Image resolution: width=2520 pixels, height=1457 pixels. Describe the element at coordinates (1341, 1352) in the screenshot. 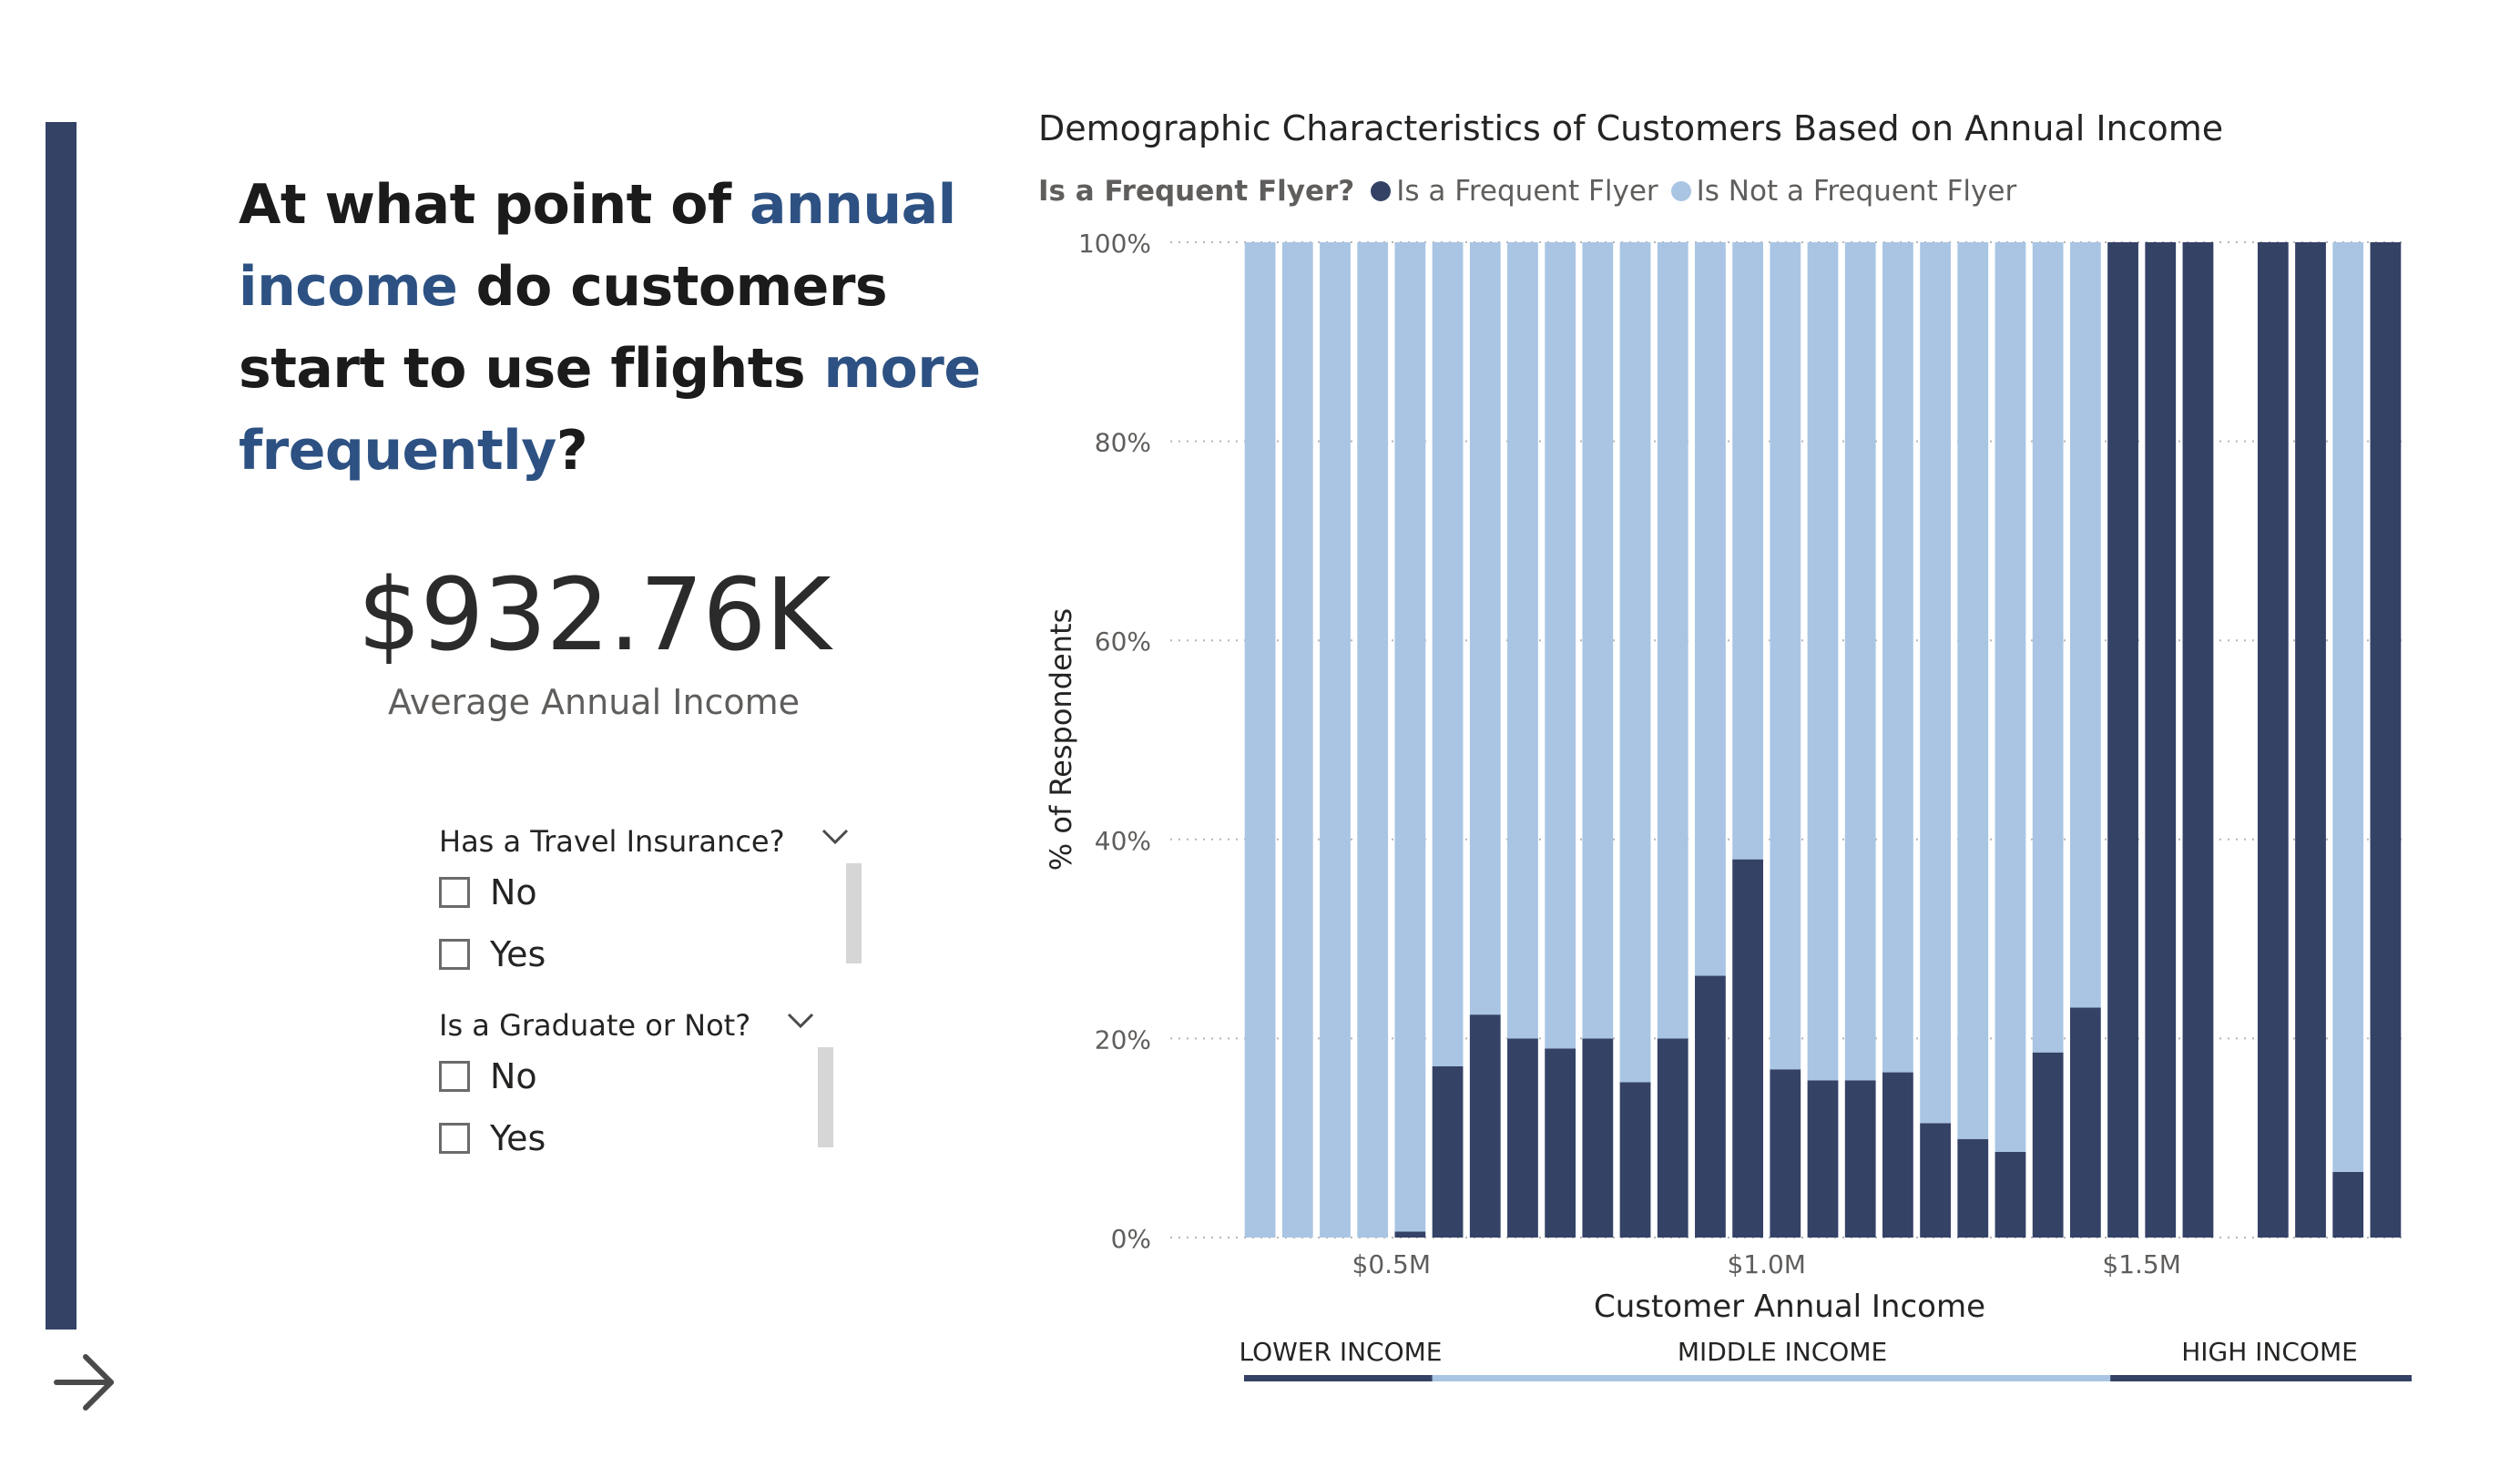

I see `income-band-label: LOWER INCOME` at that location.